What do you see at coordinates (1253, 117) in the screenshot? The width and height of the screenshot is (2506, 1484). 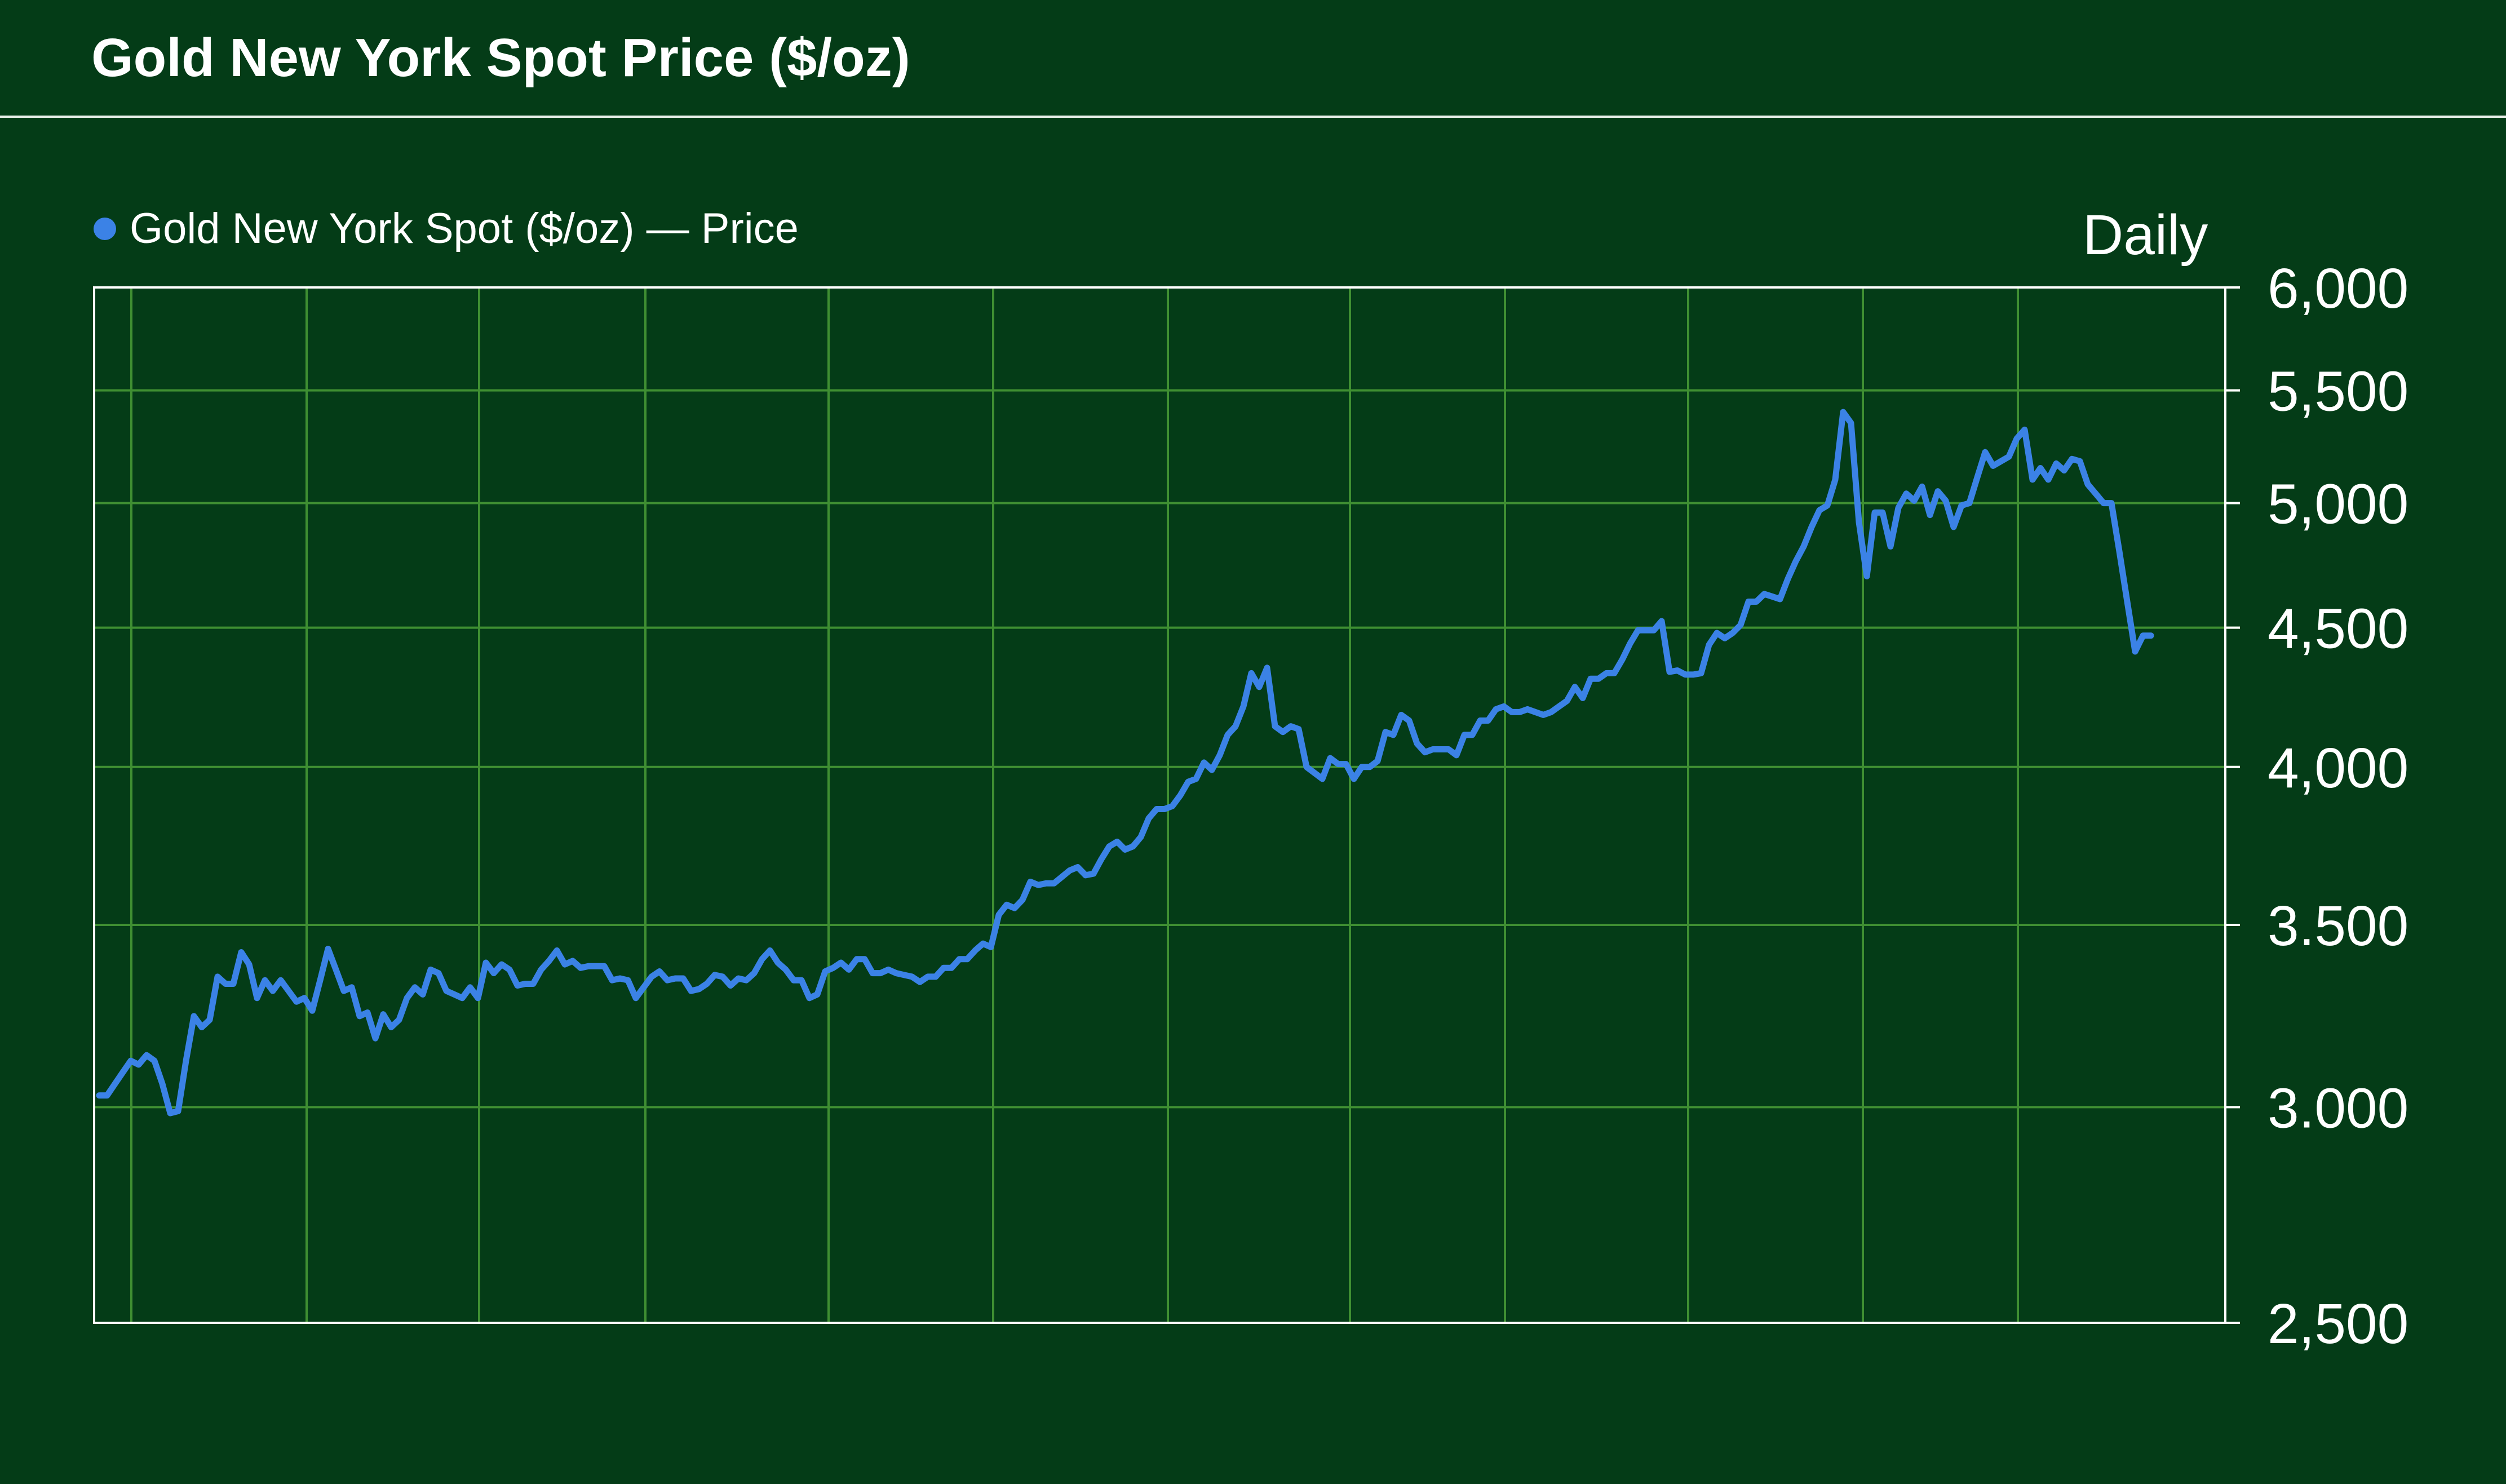 I see `title-divider` at bounding box center [1253, 117].